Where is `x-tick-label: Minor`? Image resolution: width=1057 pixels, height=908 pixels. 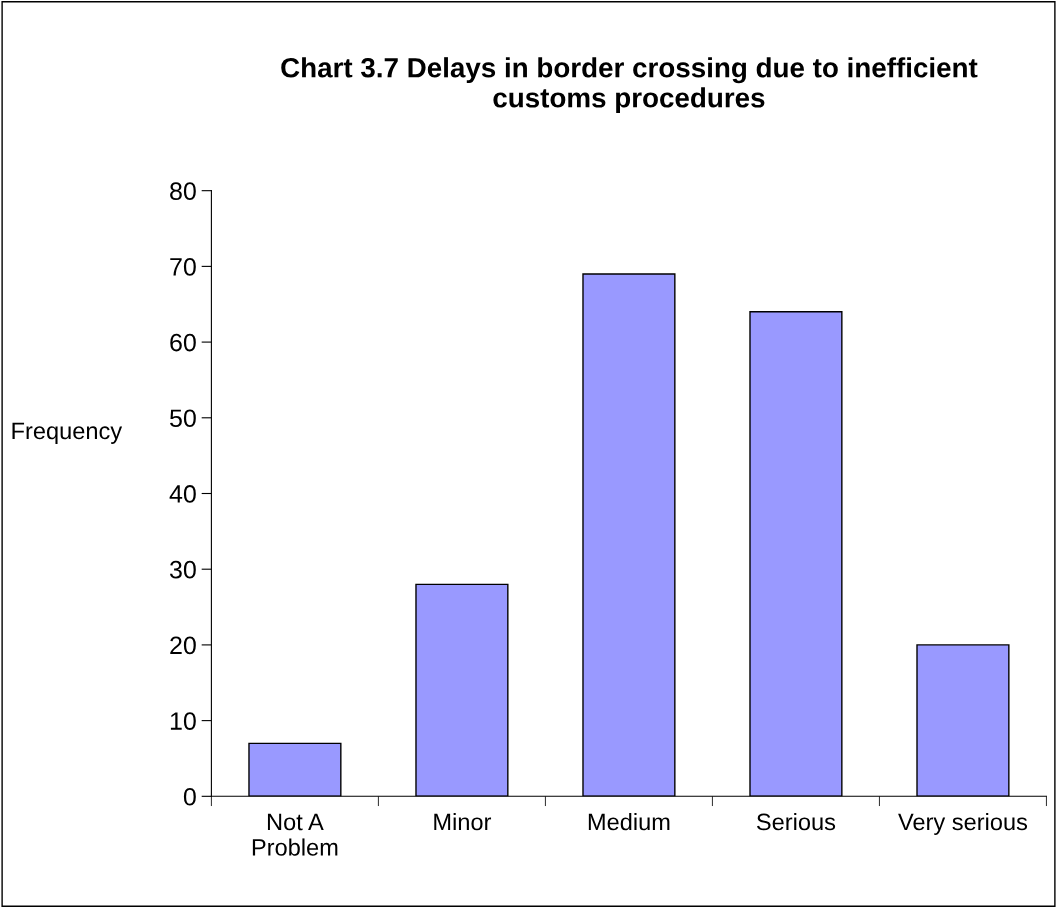
x-tick-label: Minor is located at coordinates (463, 821).